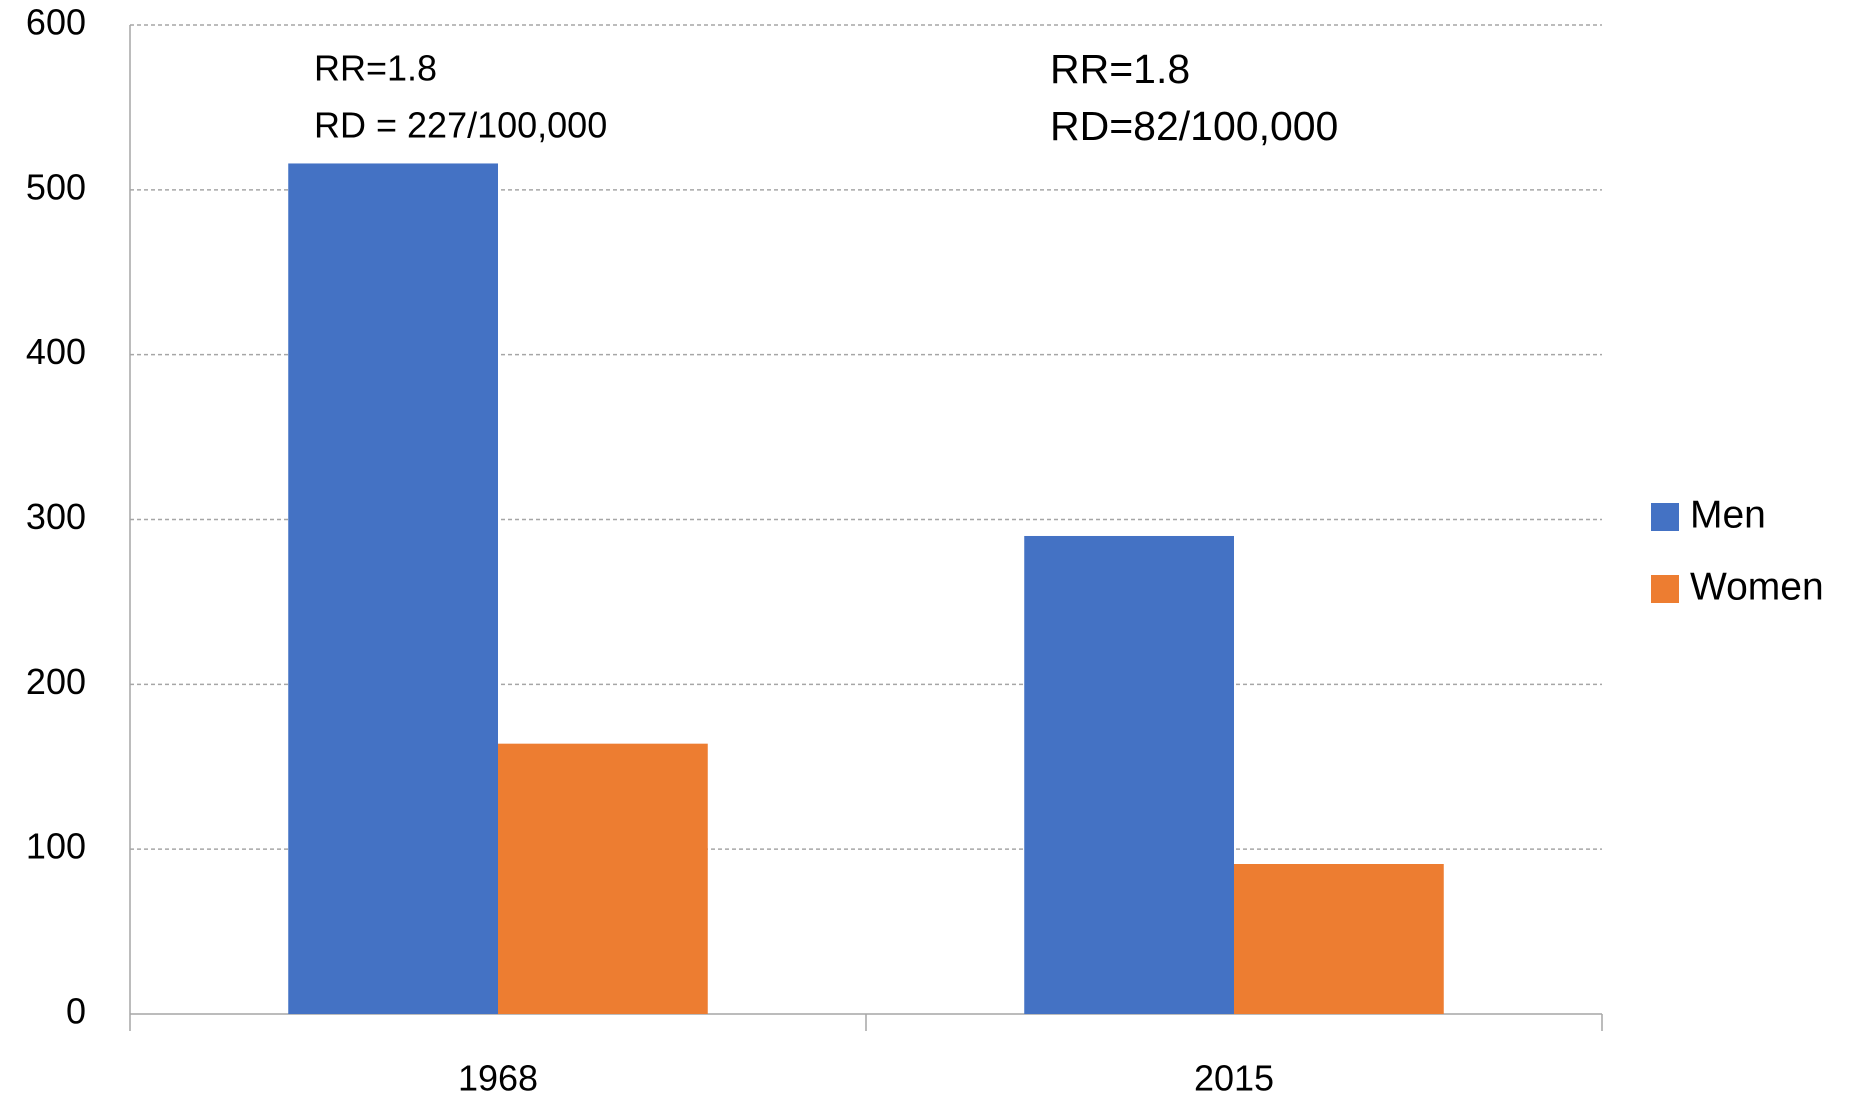 This screenshot has width=1858, height=1101. I want to click on y-tick-label: 100, so click(56, 846).